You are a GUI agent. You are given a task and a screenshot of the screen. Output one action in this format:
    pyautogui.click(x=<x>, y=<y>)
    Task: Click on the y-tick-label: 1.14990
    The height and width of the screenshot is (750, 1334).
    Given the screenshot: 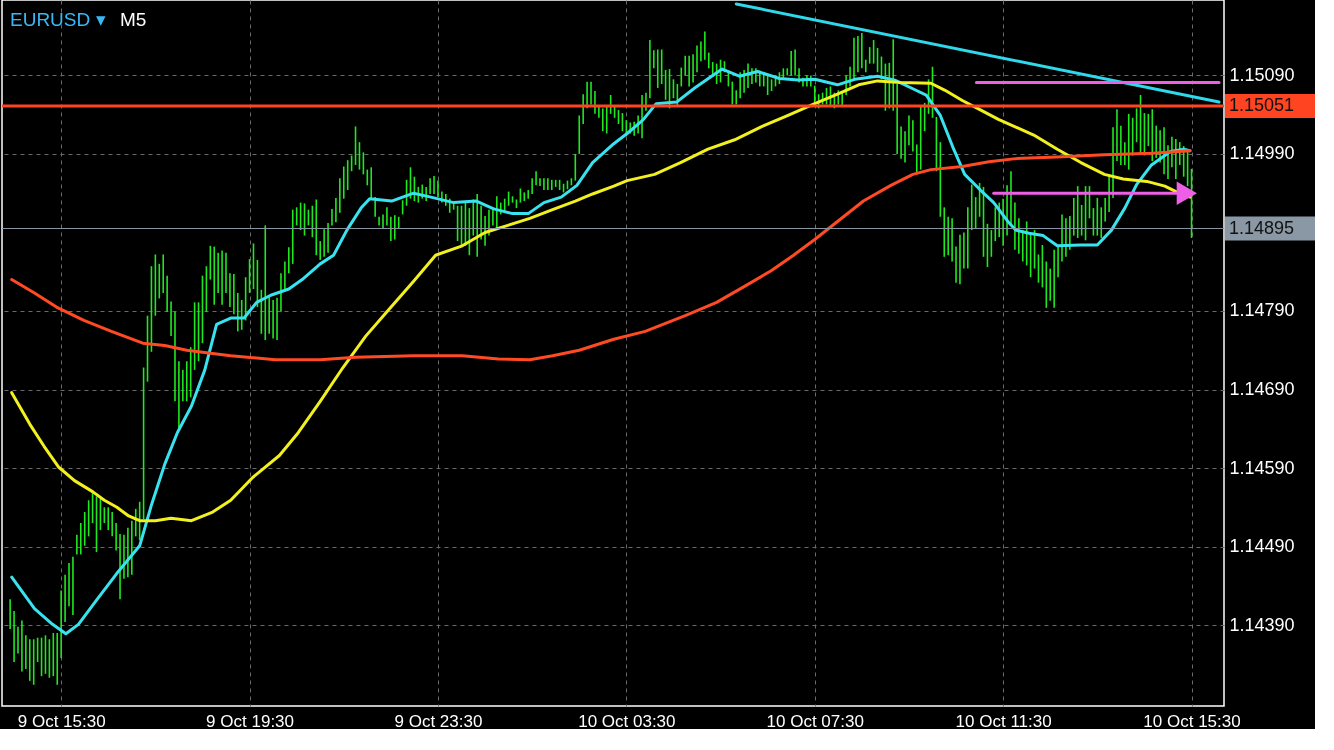 What is the action you would take?
    pyautogui.click(x=1262, y=153)
    